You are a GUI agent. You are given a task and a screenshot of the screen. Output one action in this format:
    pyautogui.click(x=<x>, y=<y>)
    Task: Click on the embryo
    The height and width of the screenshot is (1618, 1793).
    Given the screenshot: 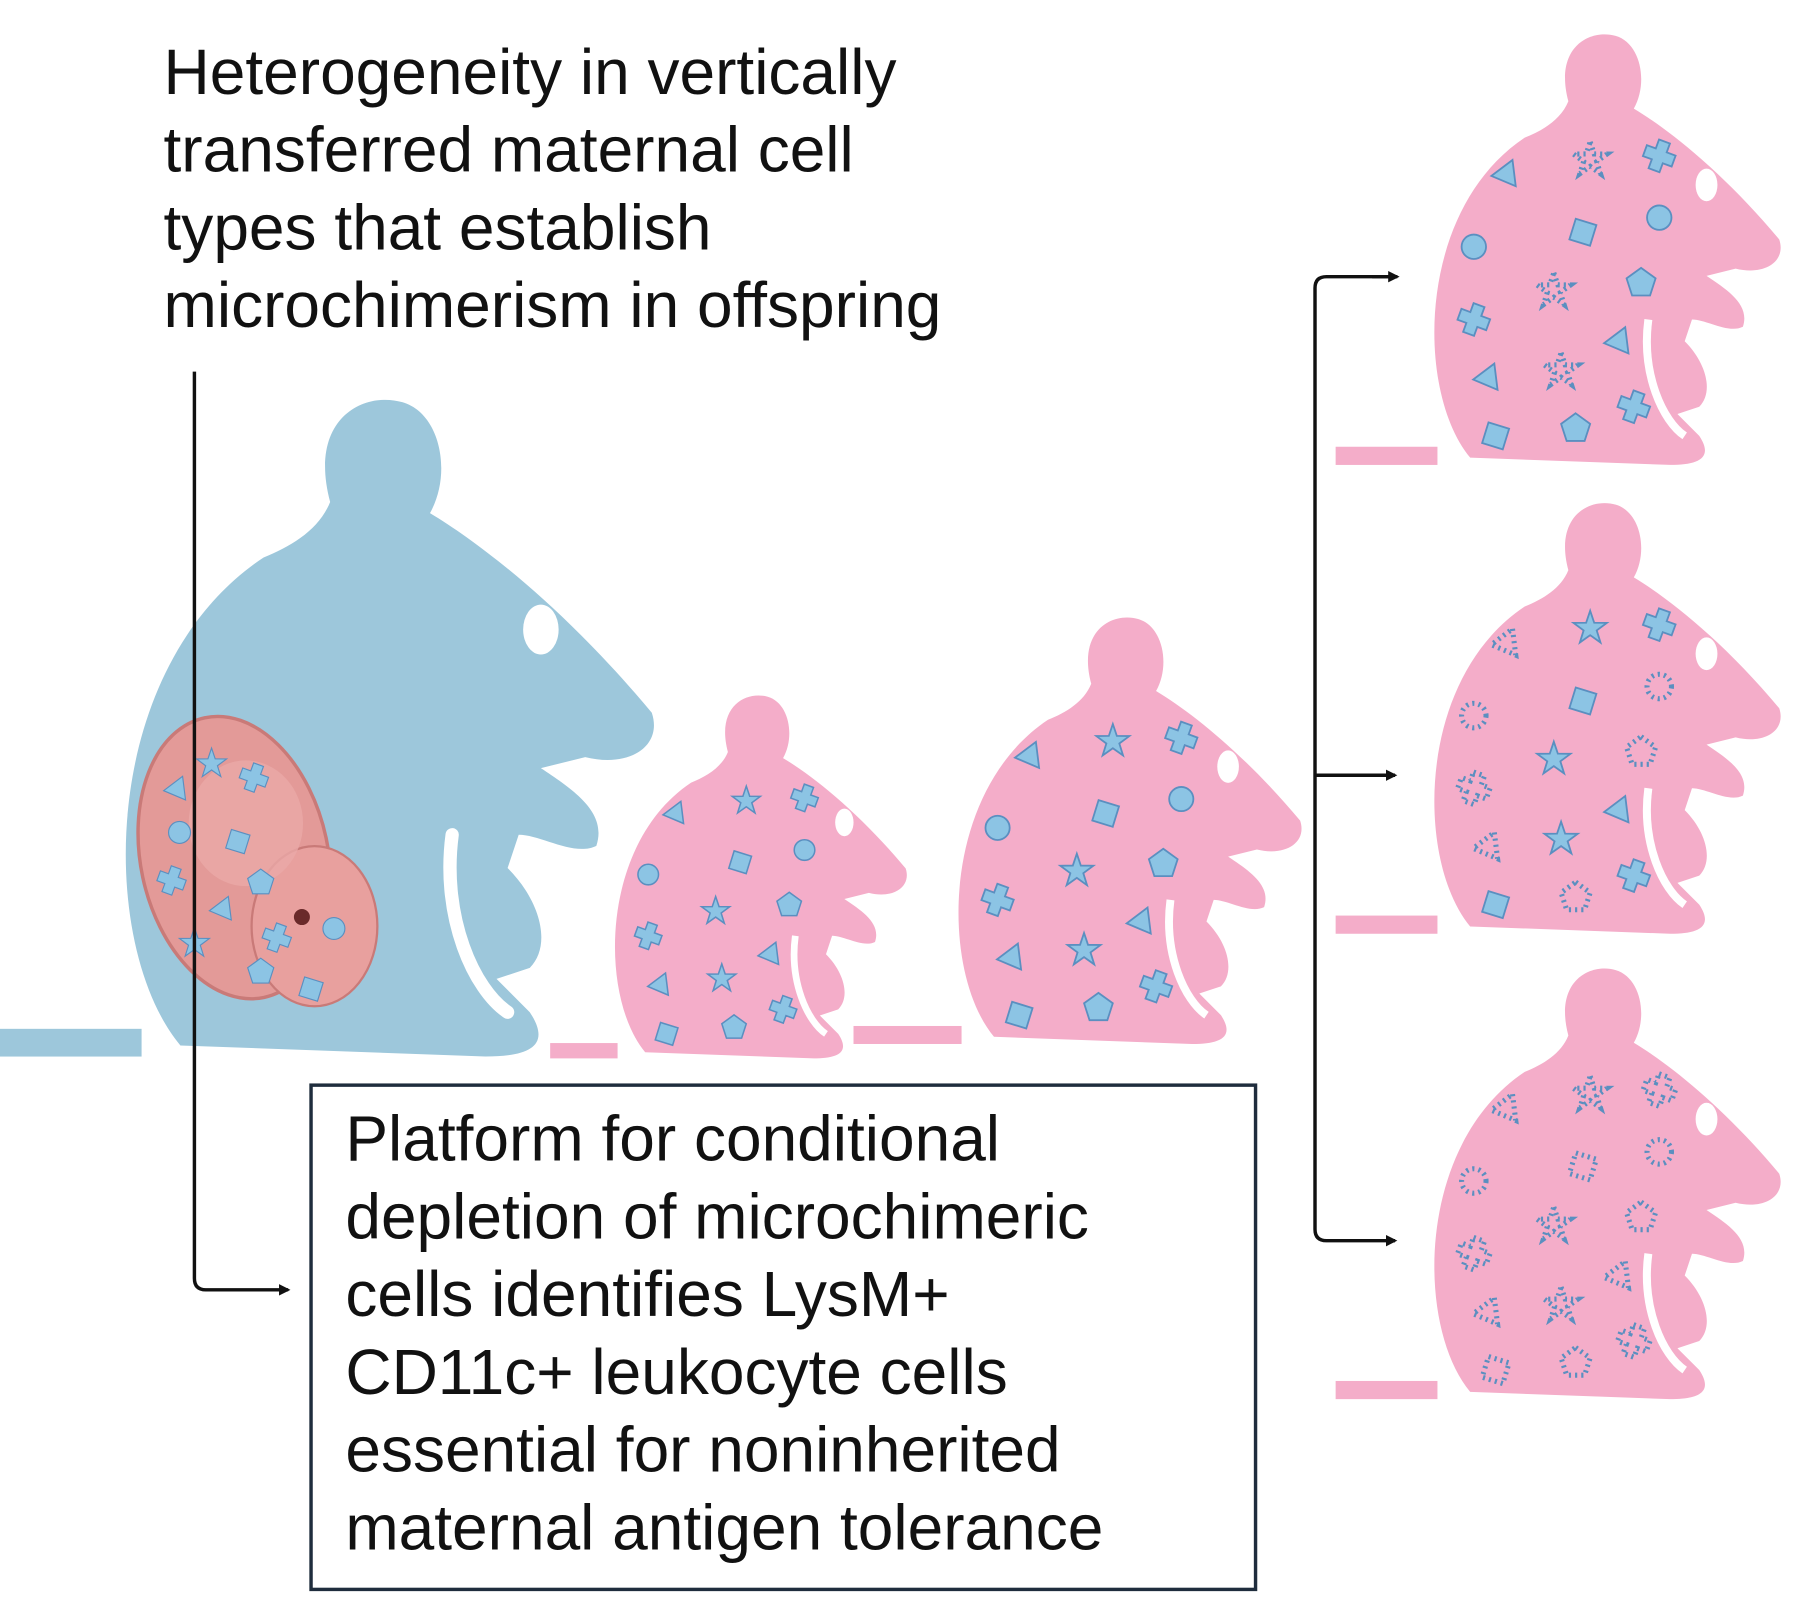 What is the action you would take?
    pyautogui.click(x=257, y=861)
    